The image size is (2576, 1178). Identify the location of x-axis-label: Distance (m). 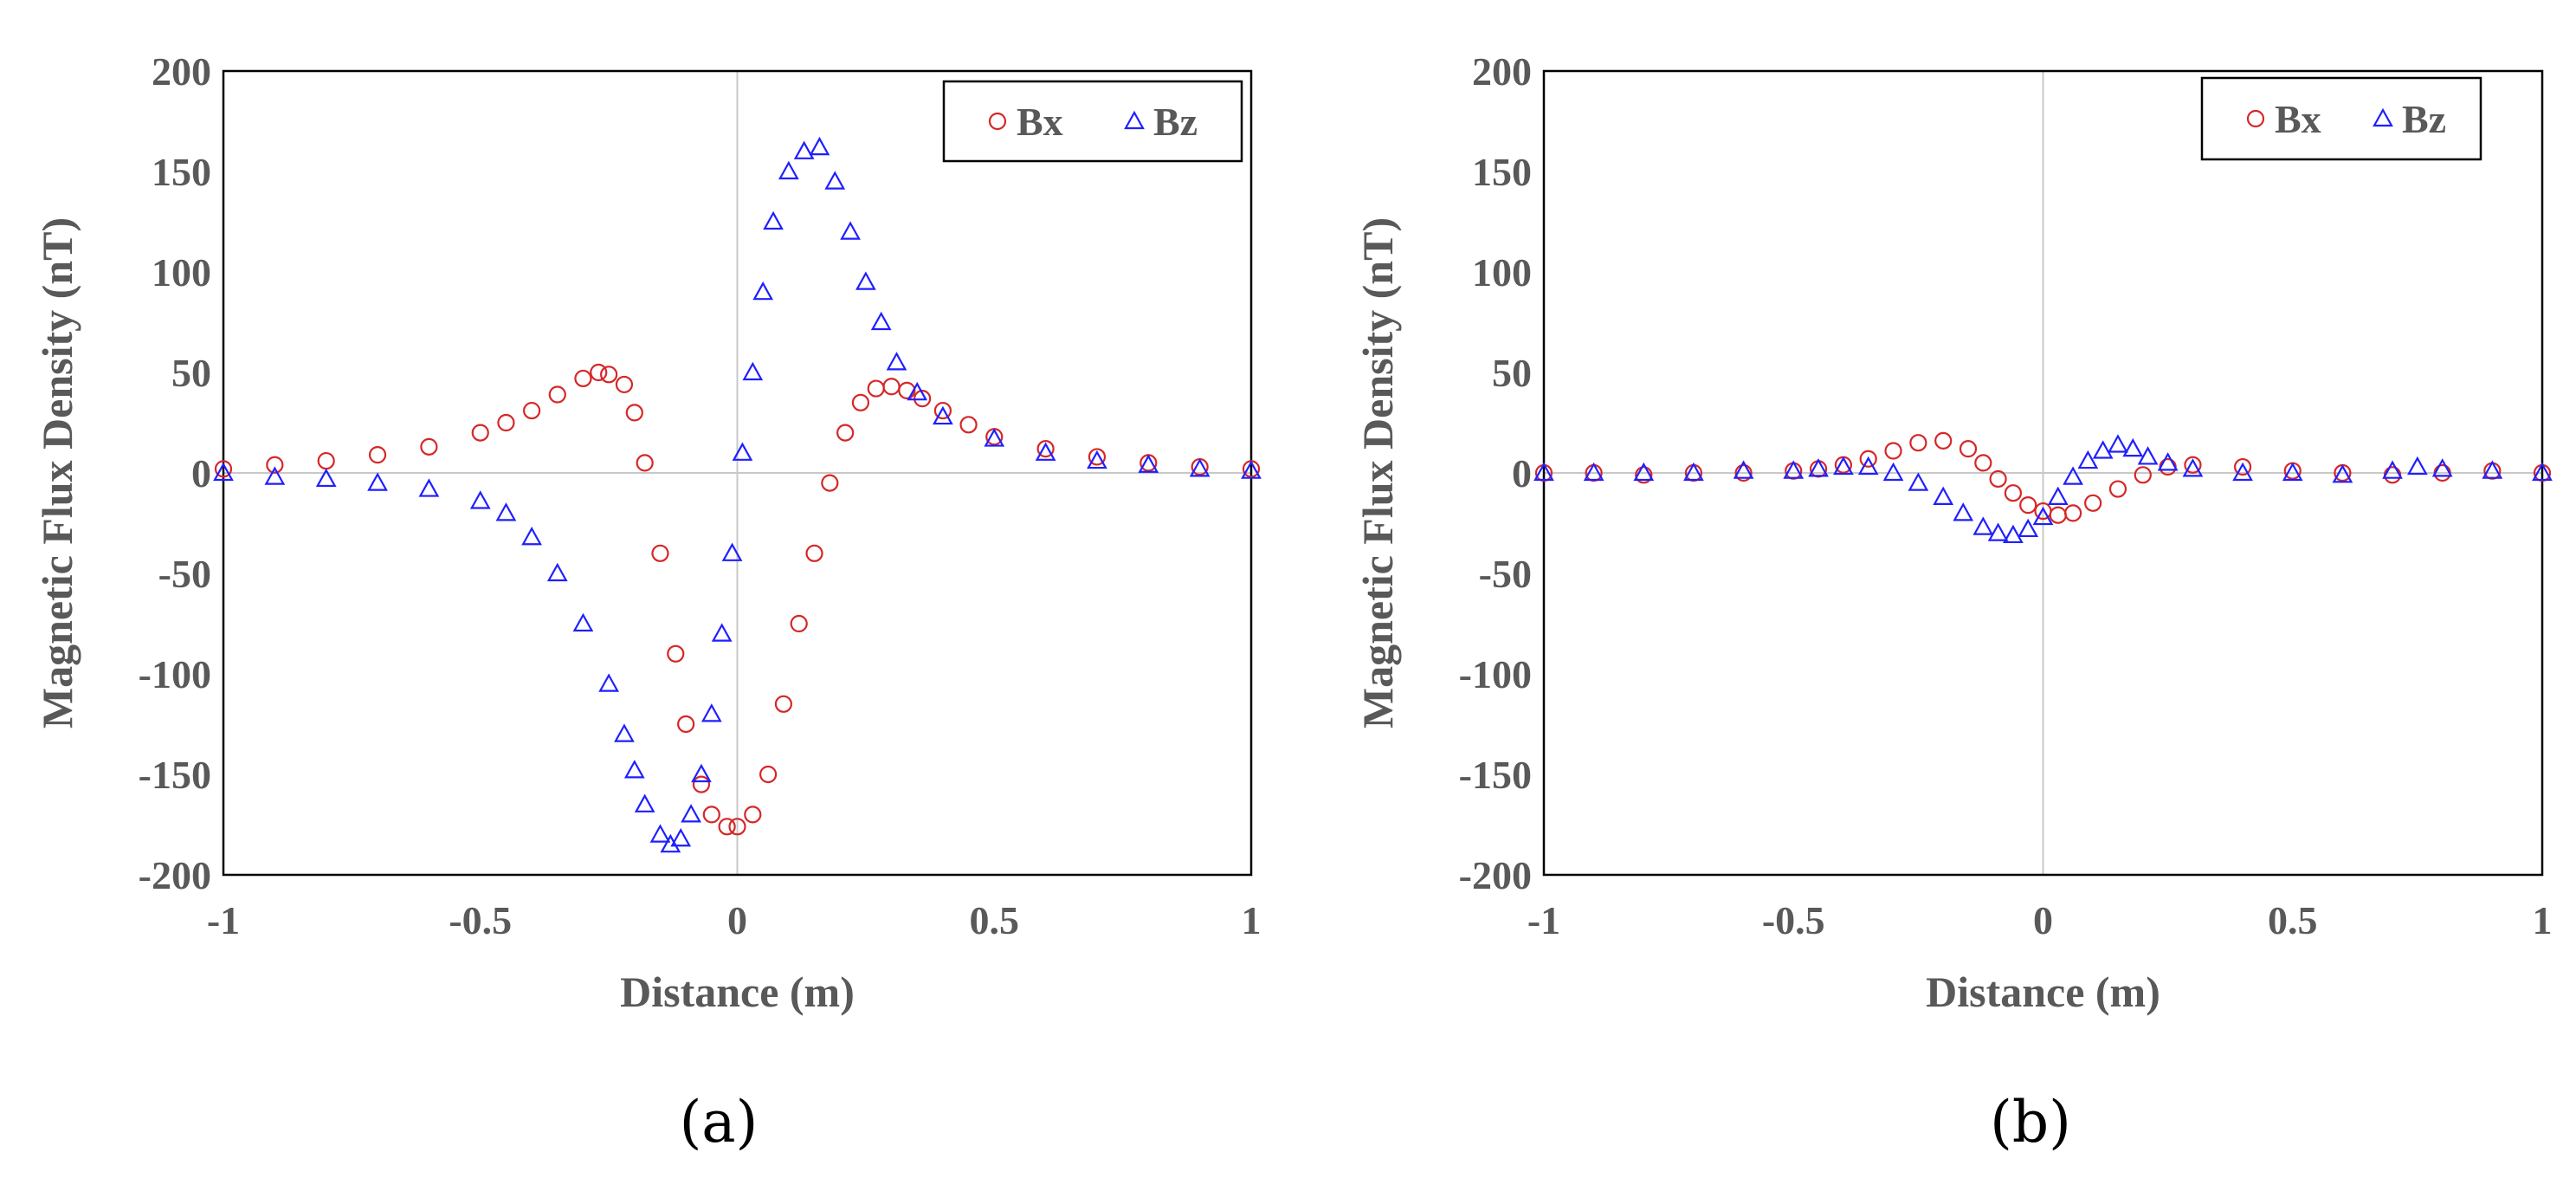
(737, 992).